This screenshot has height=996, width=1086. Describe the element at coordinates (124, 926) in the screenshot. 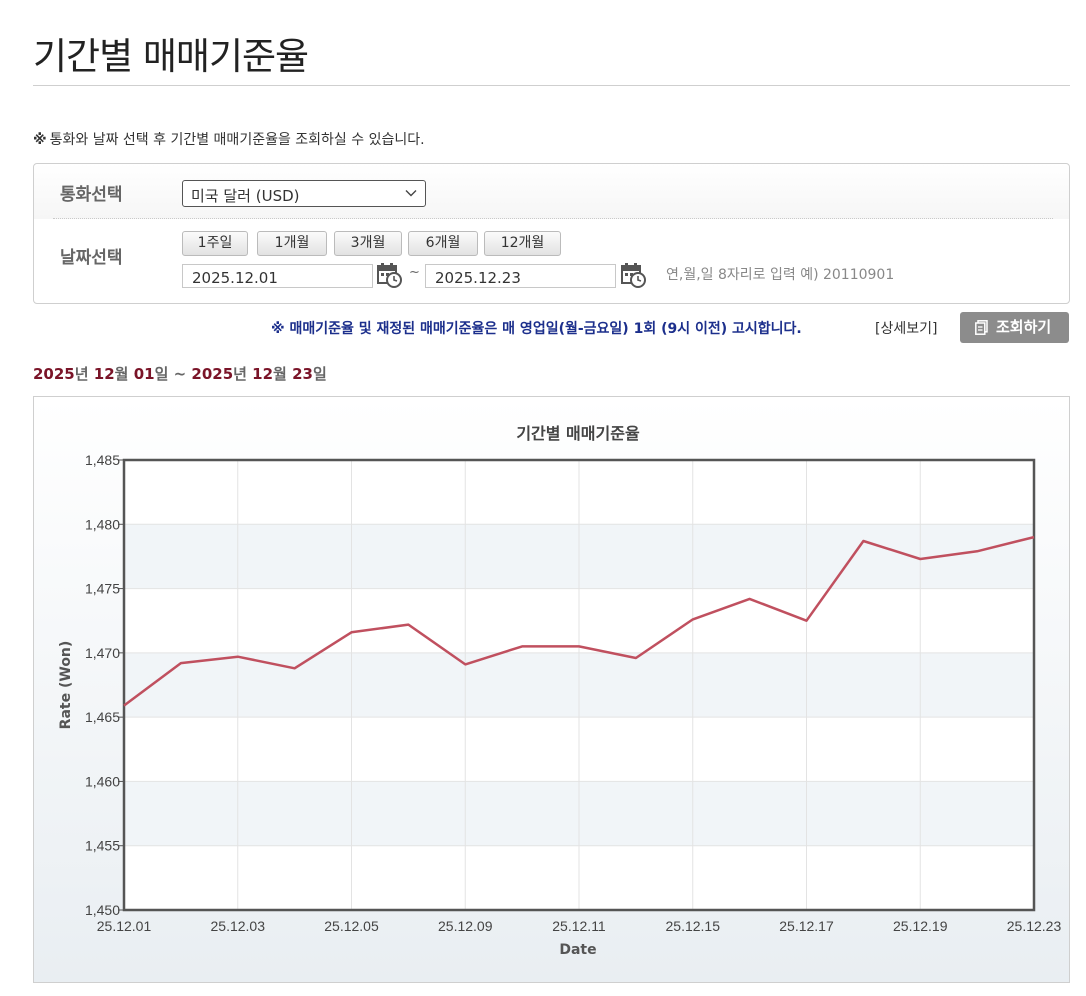

I see `x-tick-label: 25.12.01` at that location.